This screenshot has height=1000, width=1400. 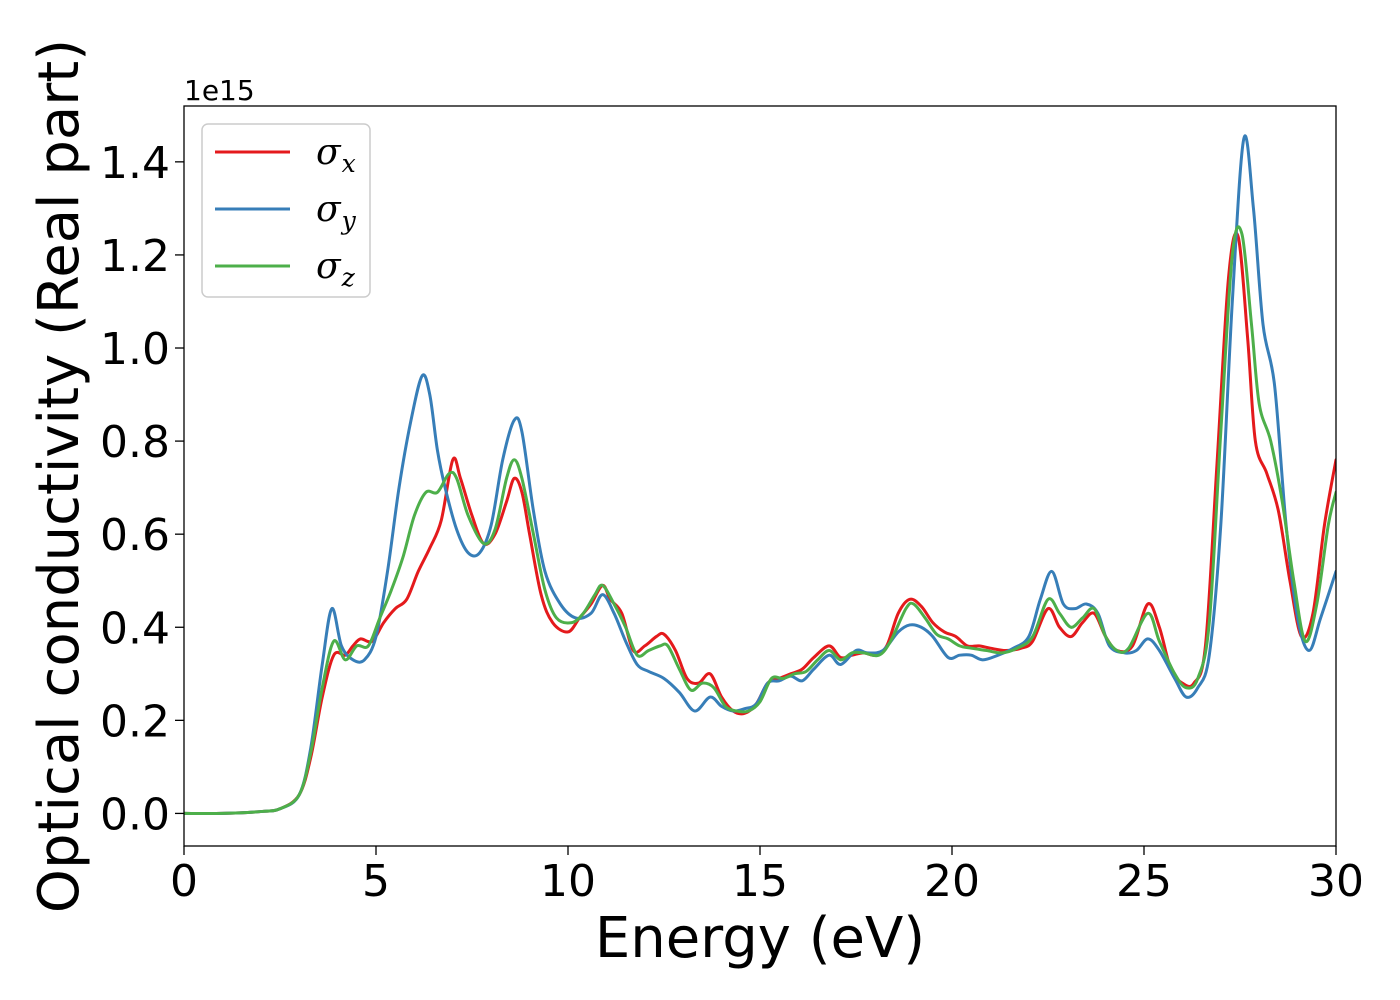 I want to click on legend-entry-z: σz, so click(x=336, y=269).